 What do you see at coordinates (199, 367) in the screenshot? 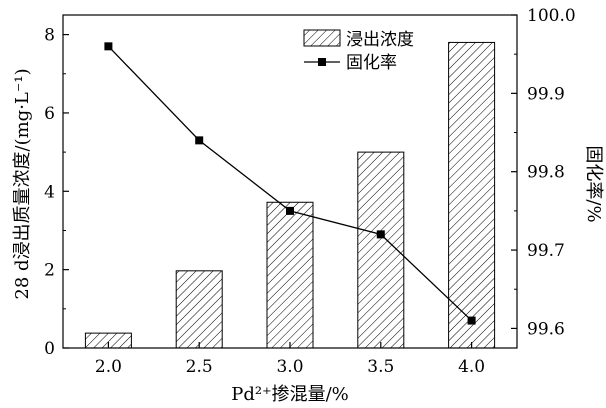
I see `x-tick-label: 2.5` at bounding box center [199, 367].